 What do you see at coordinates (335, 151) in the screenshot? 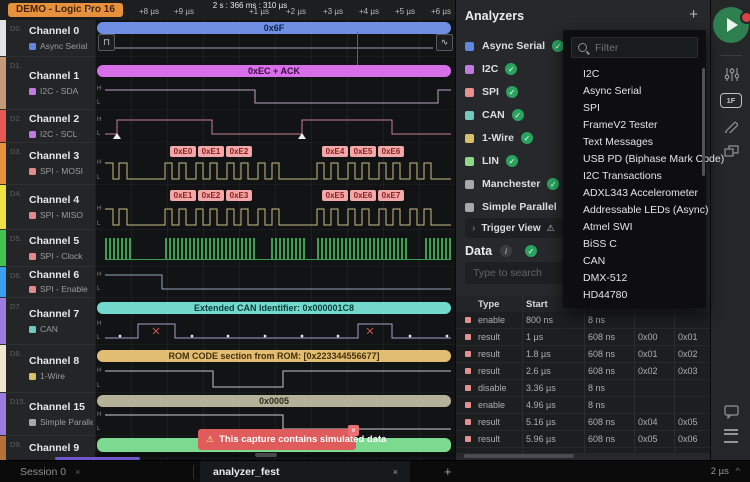
I see `spi-frame-annotation: 0xE4` at bounding box center [335, 151].